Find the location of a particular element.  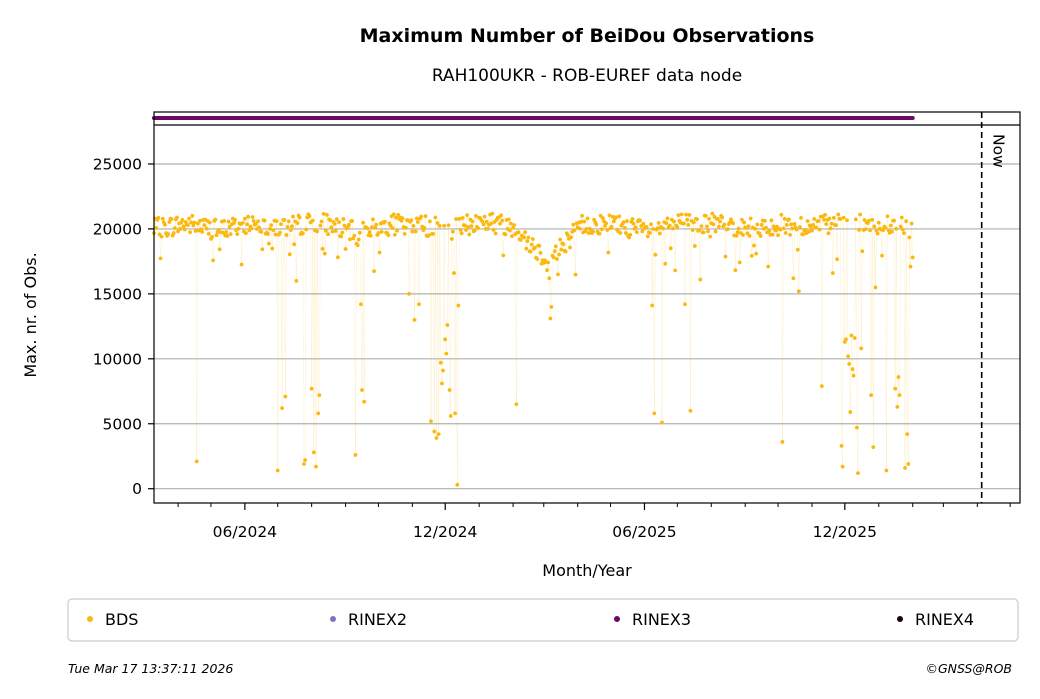

y-axis-label: Max. nr. of Obs. is located at coordinates (30, 314).